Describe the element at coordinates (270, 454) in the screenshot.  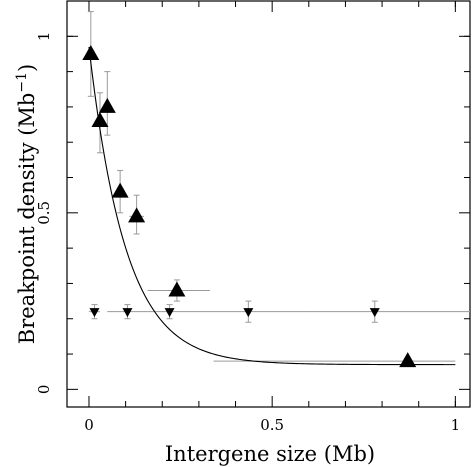
I see `x-axis-title: Intergene size (Mb)` at that location.